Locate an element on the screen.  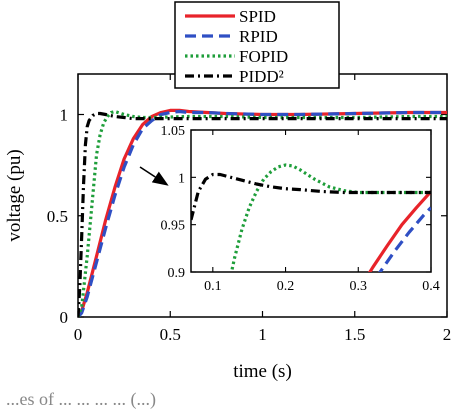
legend-label-spid: SPID is located at coordinates (257, 16).